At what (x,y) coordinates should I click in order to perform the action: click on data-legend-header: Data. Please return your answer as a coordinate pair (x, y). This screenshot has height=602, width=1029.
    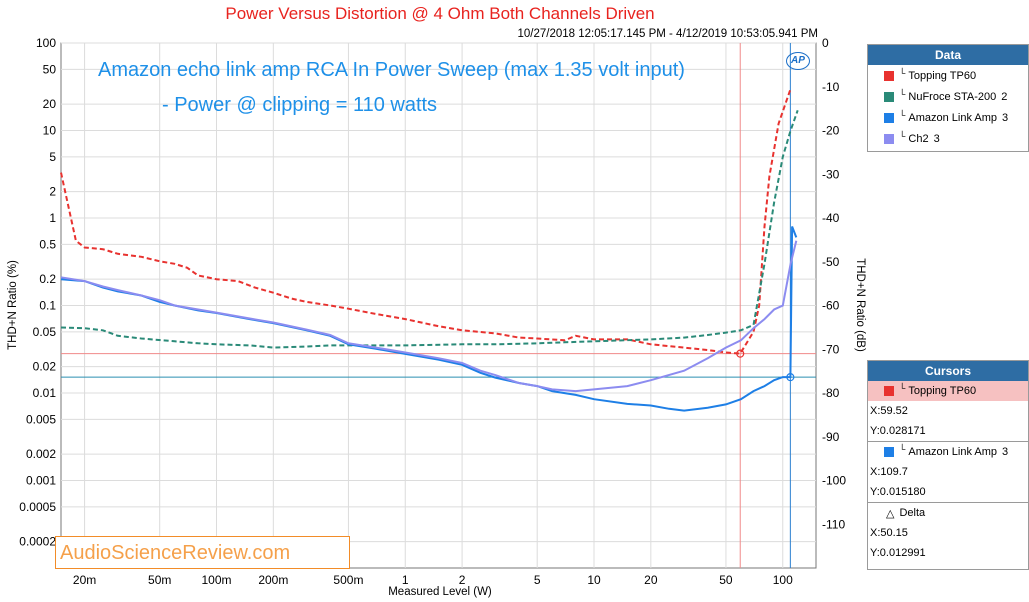
    Looking at the image, I should click on (948, 55).